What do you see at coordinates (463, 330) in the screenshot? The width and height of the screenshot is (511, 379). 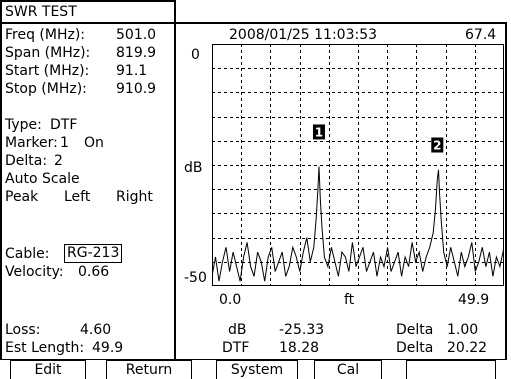 I see `readout-delta1-value: 1.00` at bounding box center [463, 330].